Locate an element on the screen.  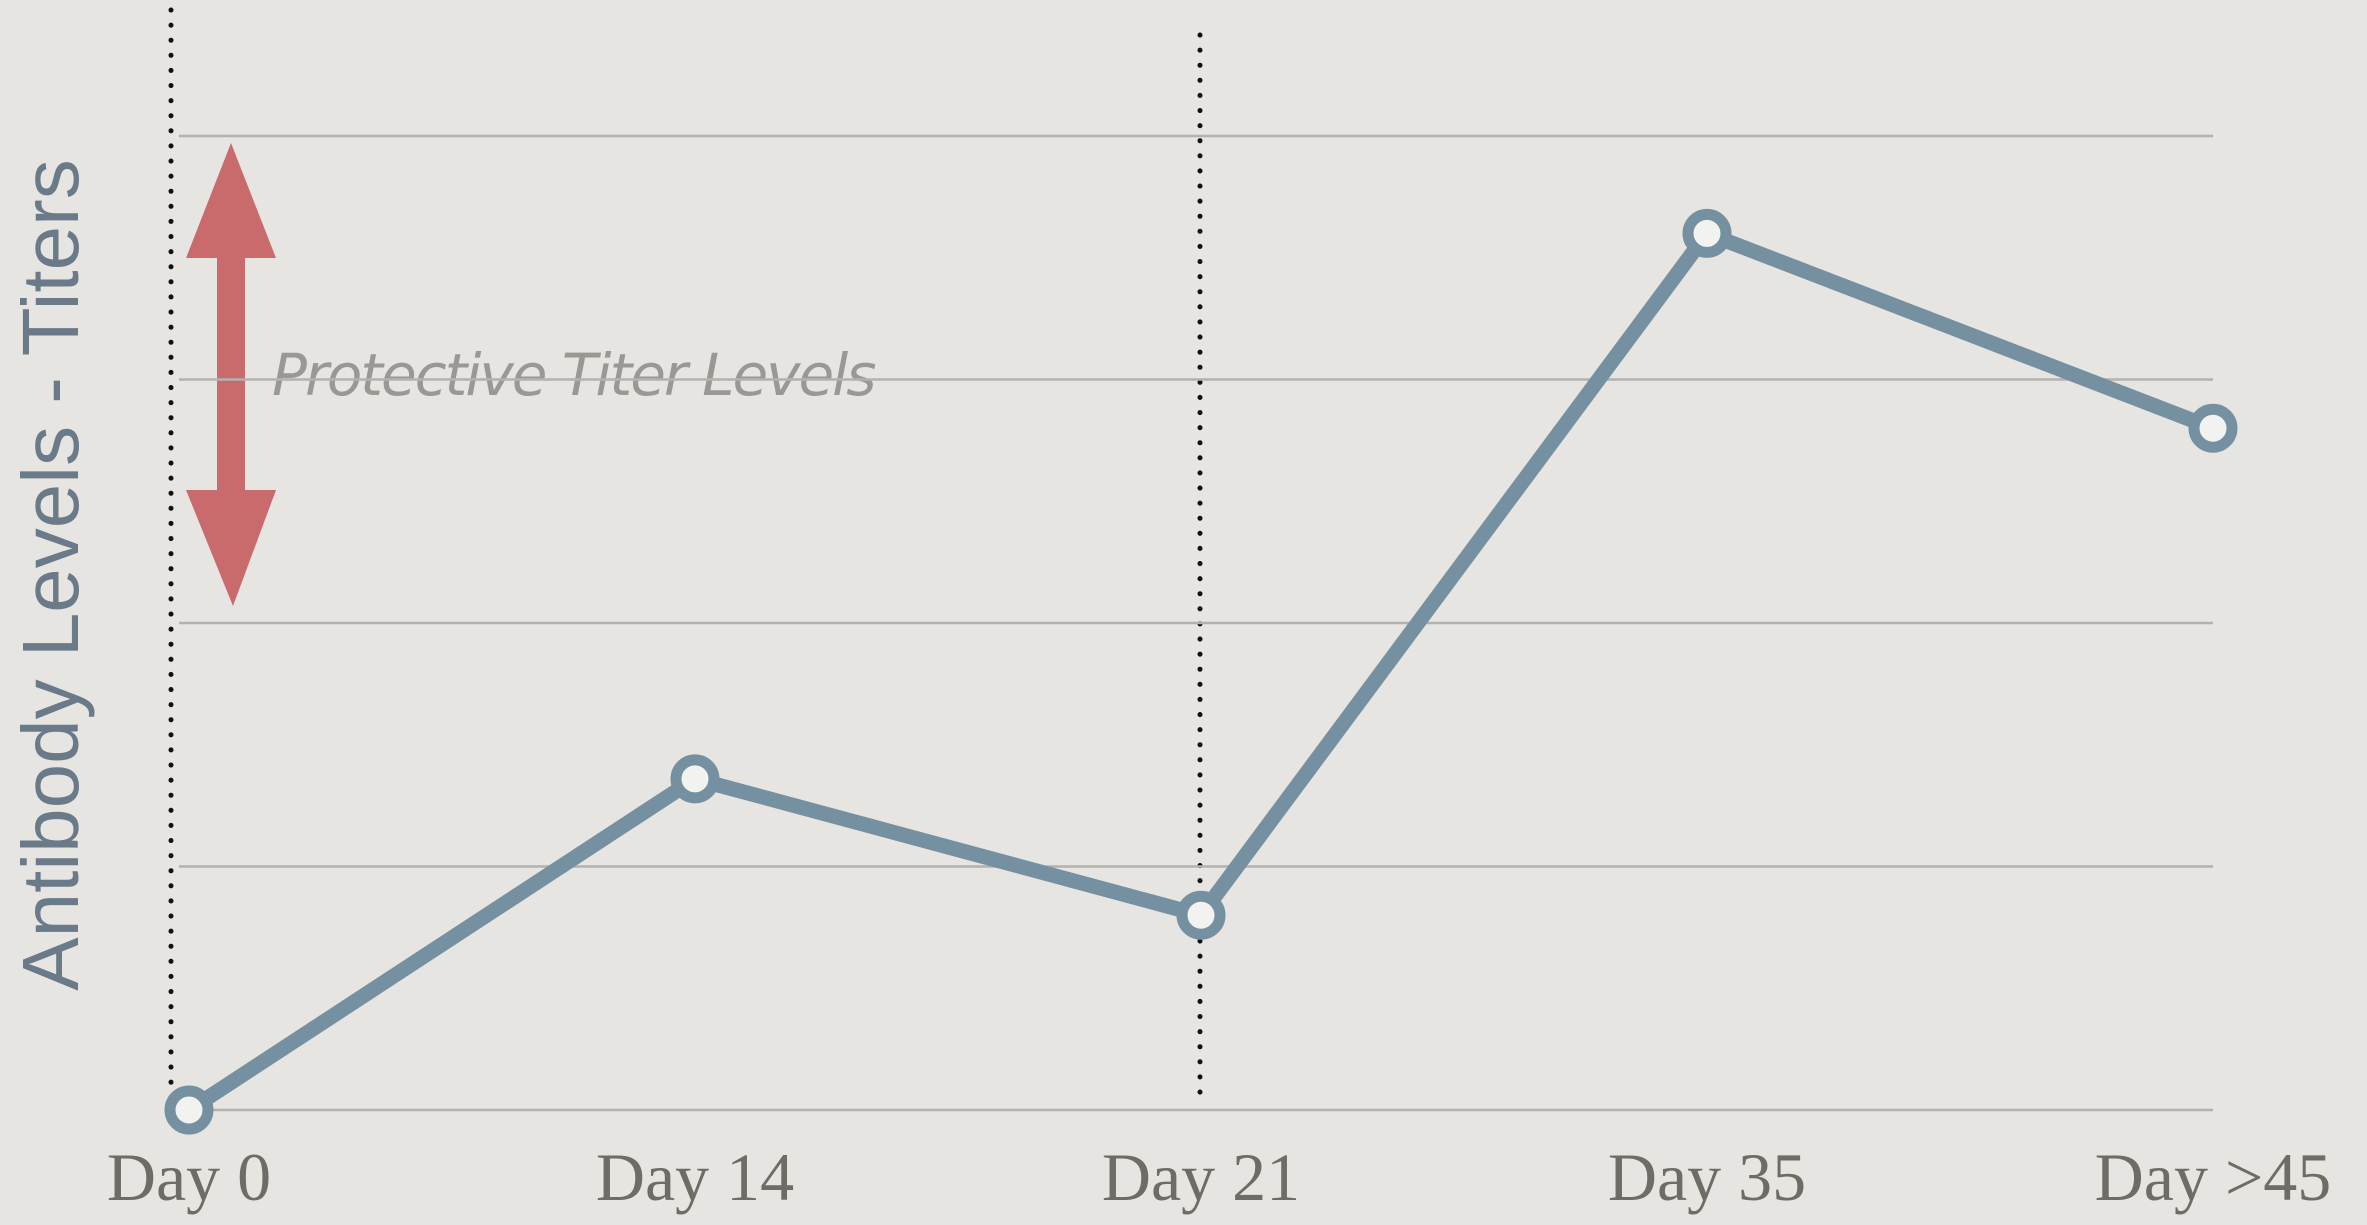
x-tick-label: Day >45 is located at coordinates (2213, 1177).